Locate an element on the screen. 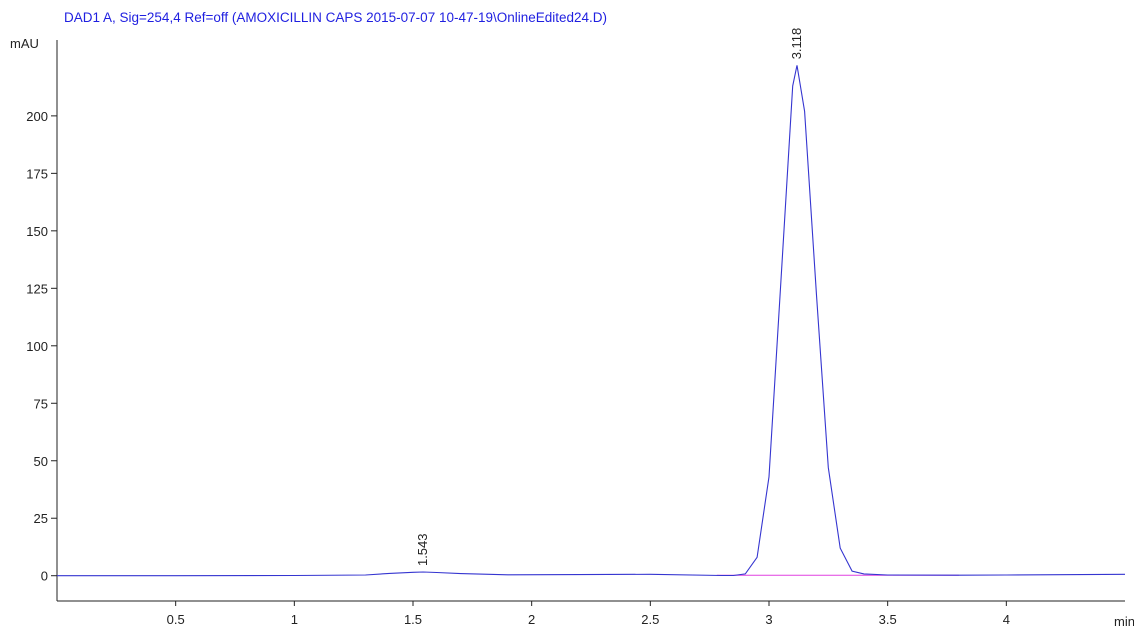 The height and width of the screenshot is (633, 1134). y-tick-label: 0 is located at coordinates (44, 576).